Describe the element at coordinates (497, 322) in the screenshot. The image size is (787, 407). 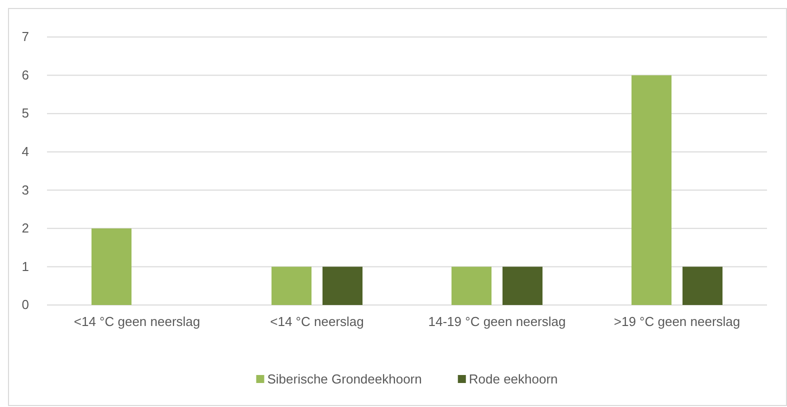
I see `x-tick-label: 14-19 °C geen neerslag` at that location.